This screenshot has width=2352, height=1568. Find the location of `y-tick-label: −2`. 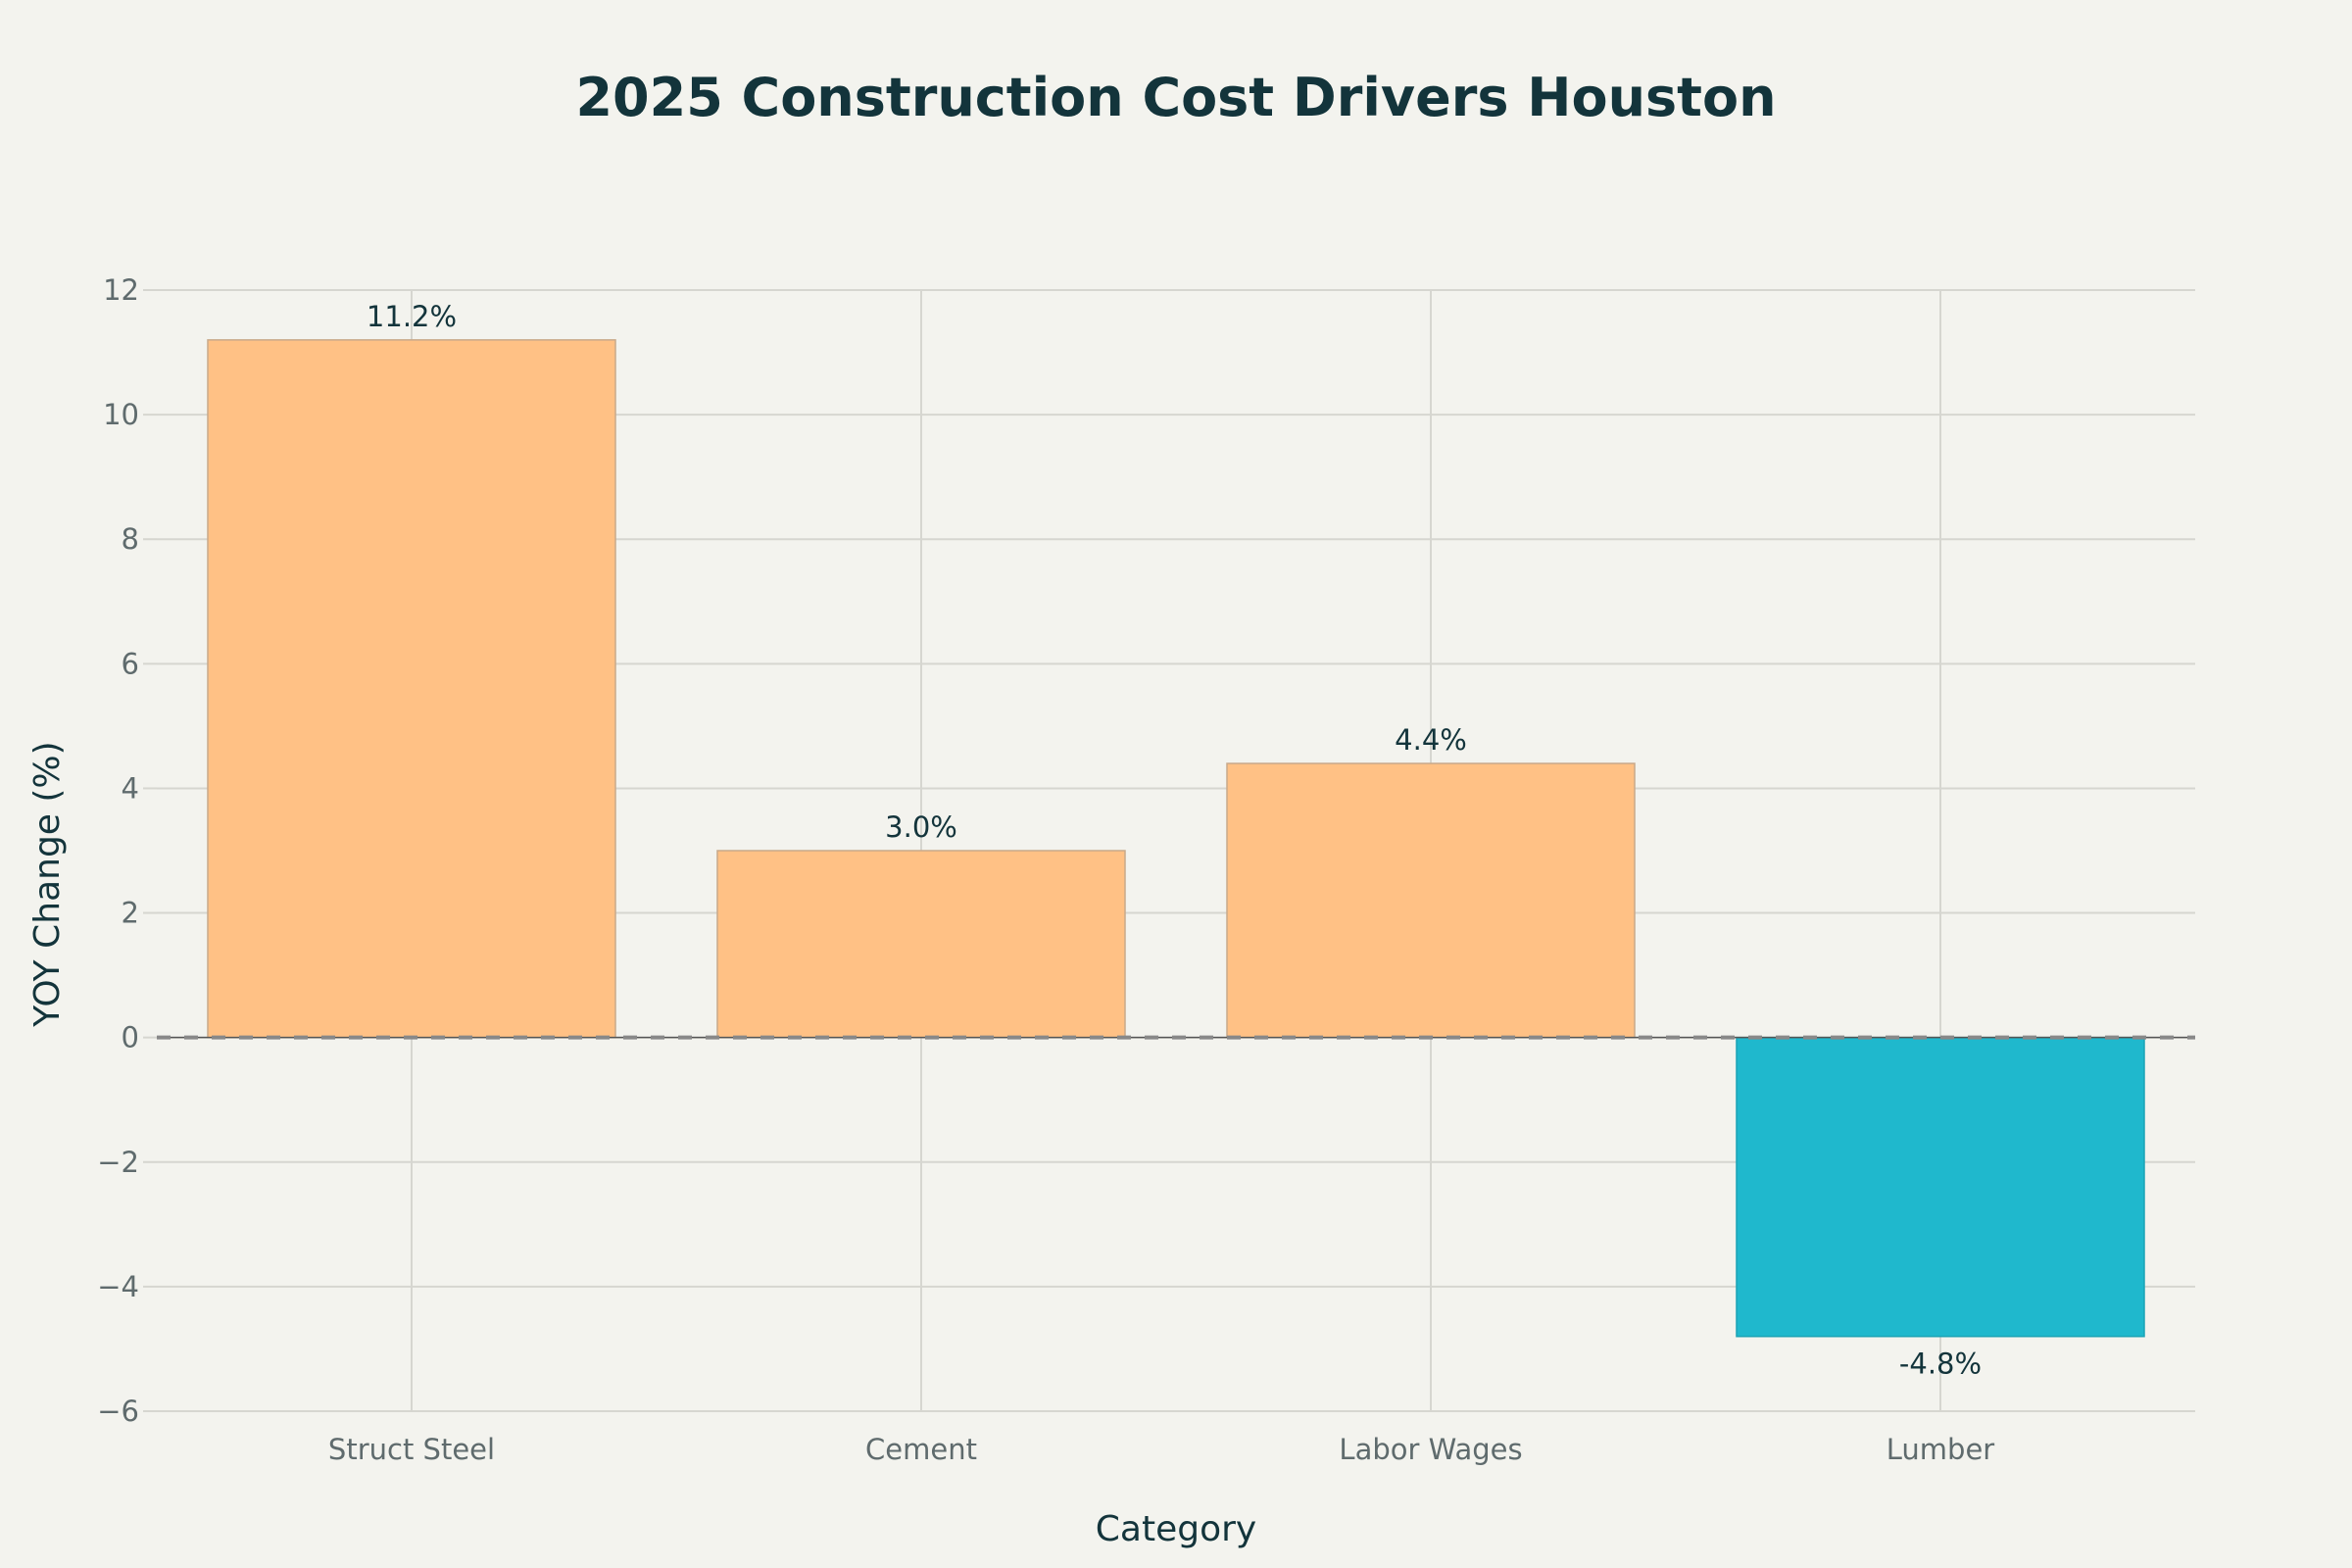

y-tick-label: −2 is located at coordinates (118, 1162).